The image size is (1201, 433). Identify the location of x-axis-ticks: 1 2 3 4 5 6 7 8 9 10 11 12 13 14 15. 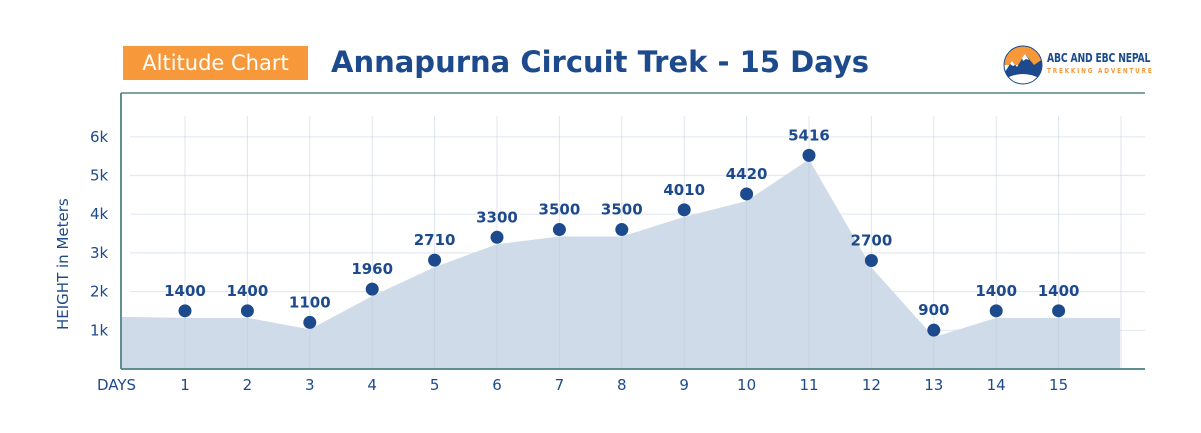
(624, 385).